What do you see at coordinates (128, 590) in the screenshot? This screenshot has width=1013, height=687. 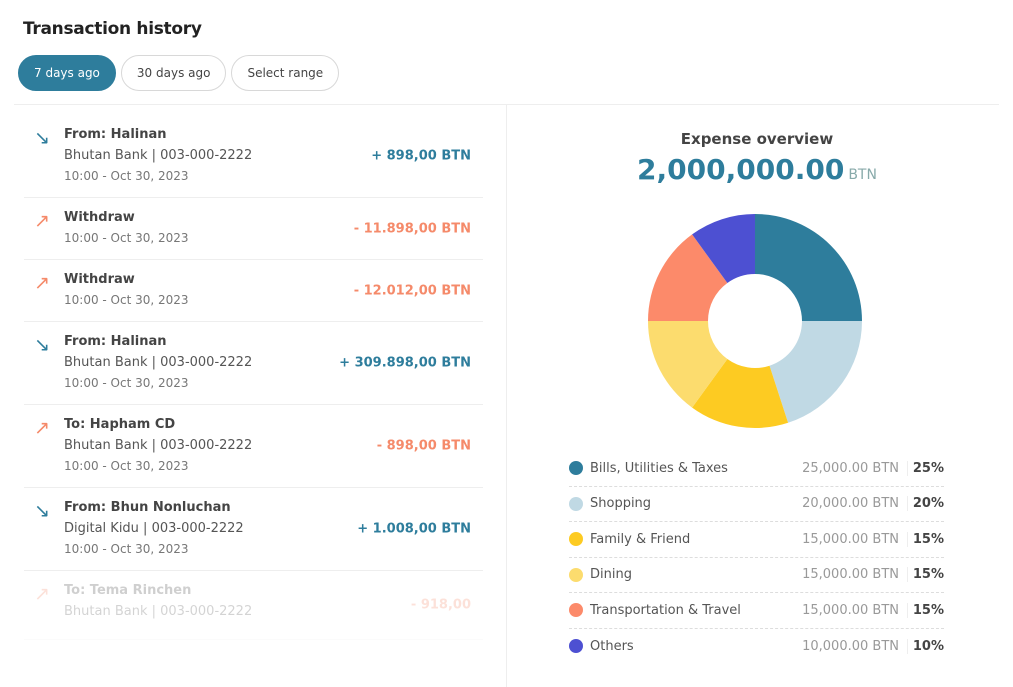 I see `transaction-name: To: Tema Rinchen` at bounding box center [128, 590].